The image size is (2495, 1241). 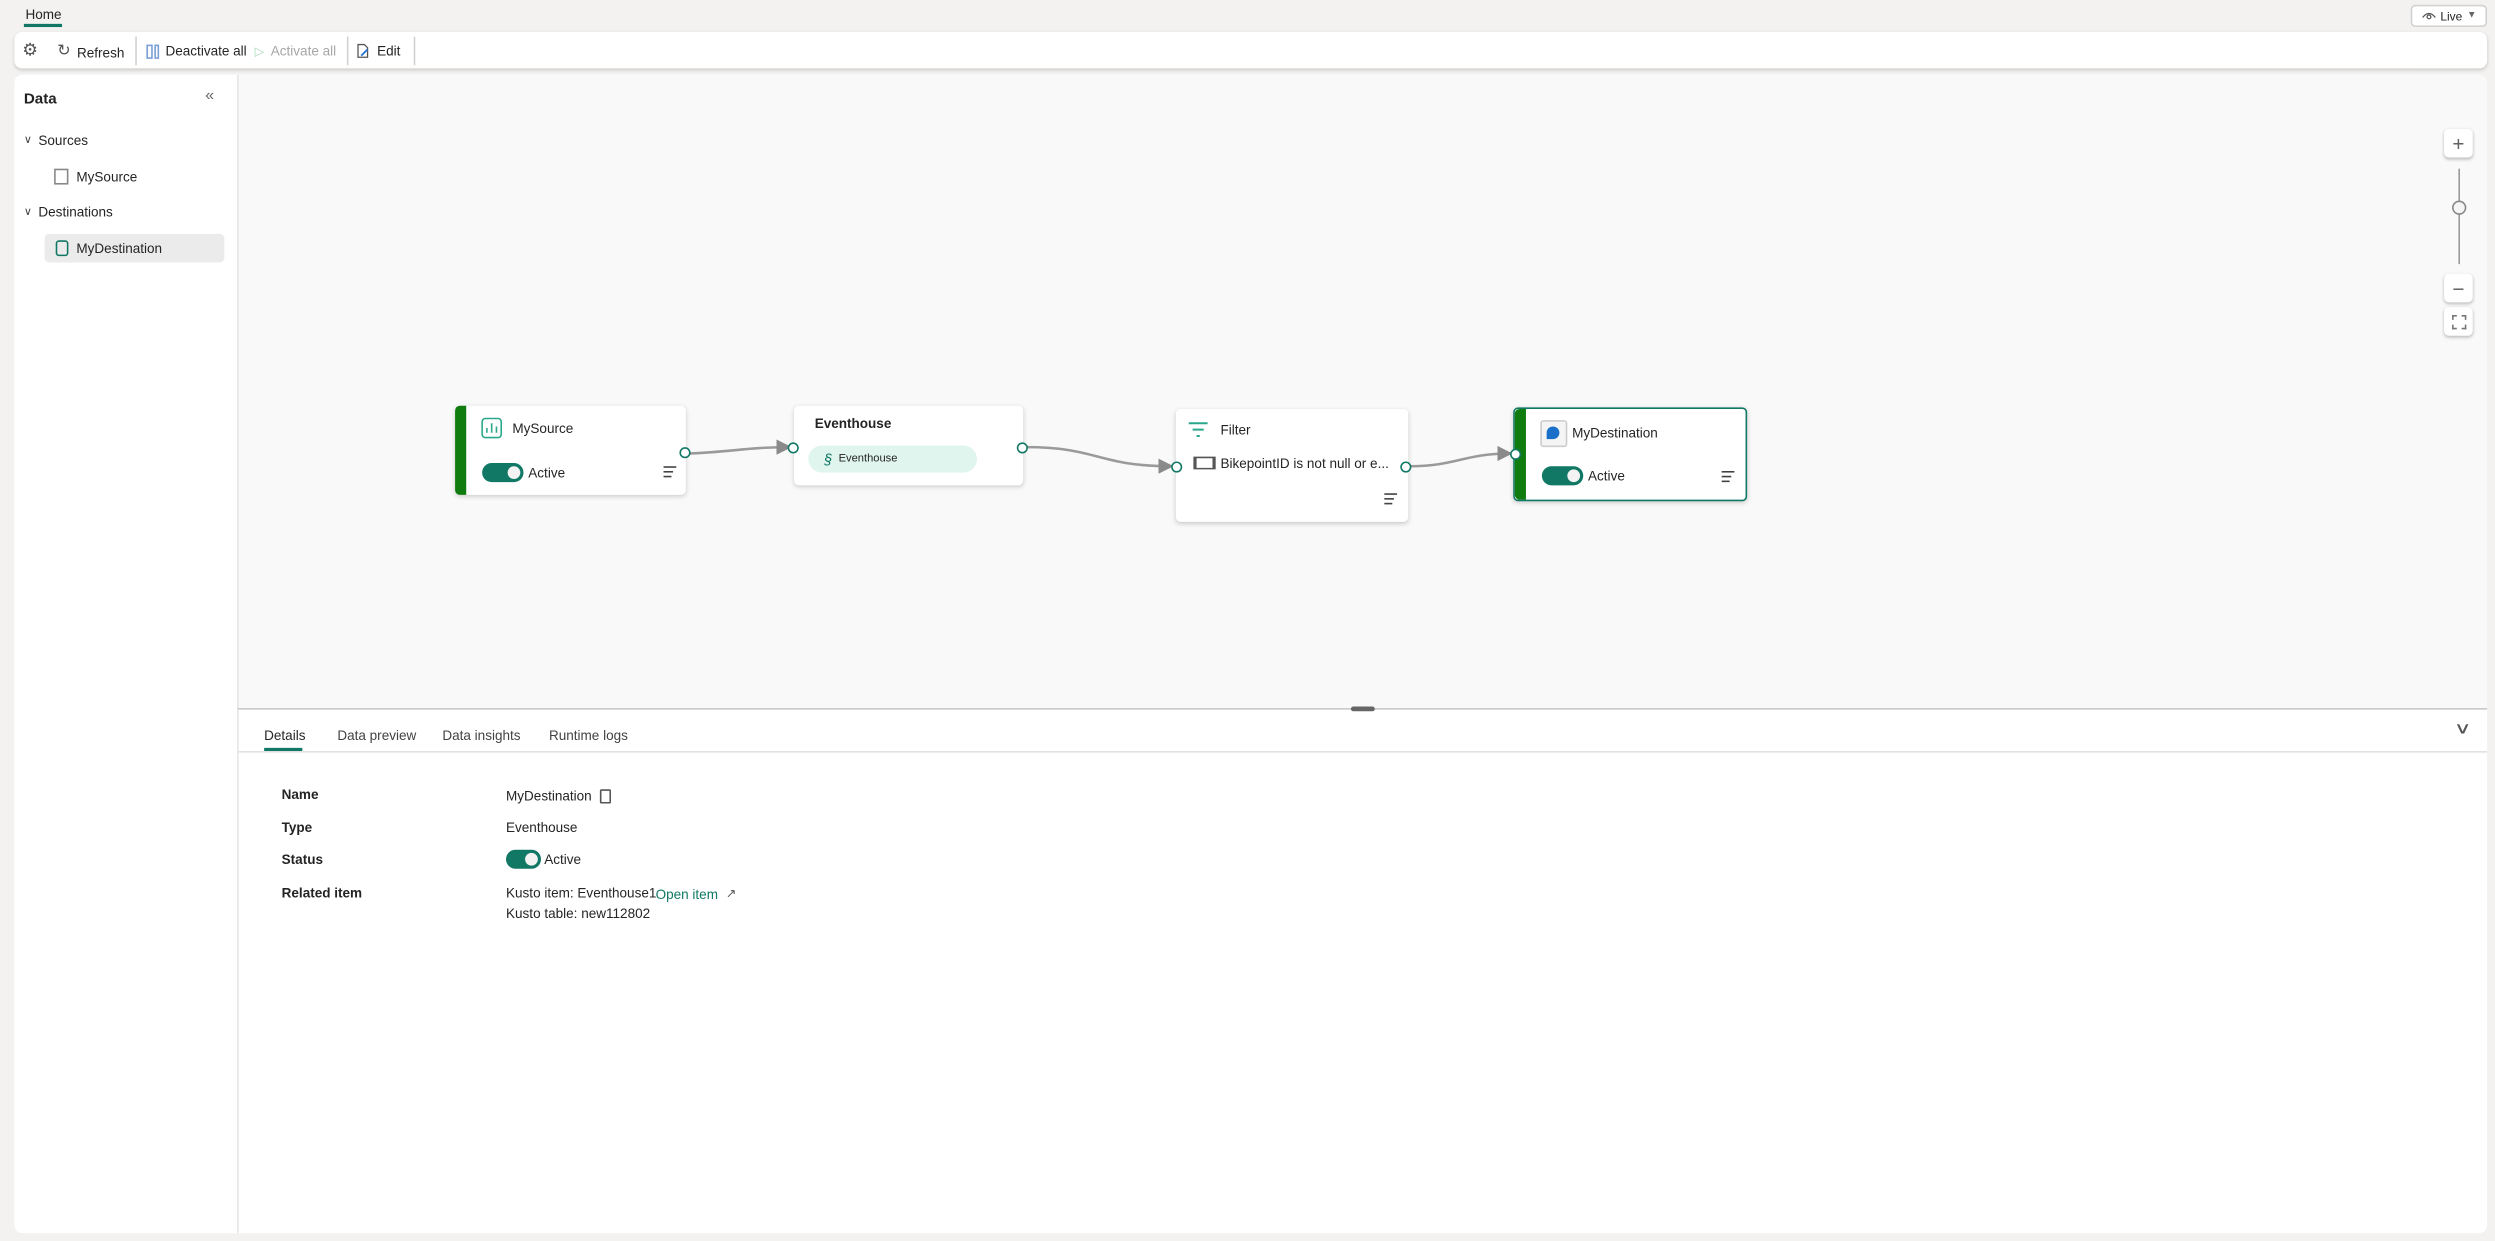 I want to click on edge-eventhouse-to-filter, so click(x=1100, y=459).